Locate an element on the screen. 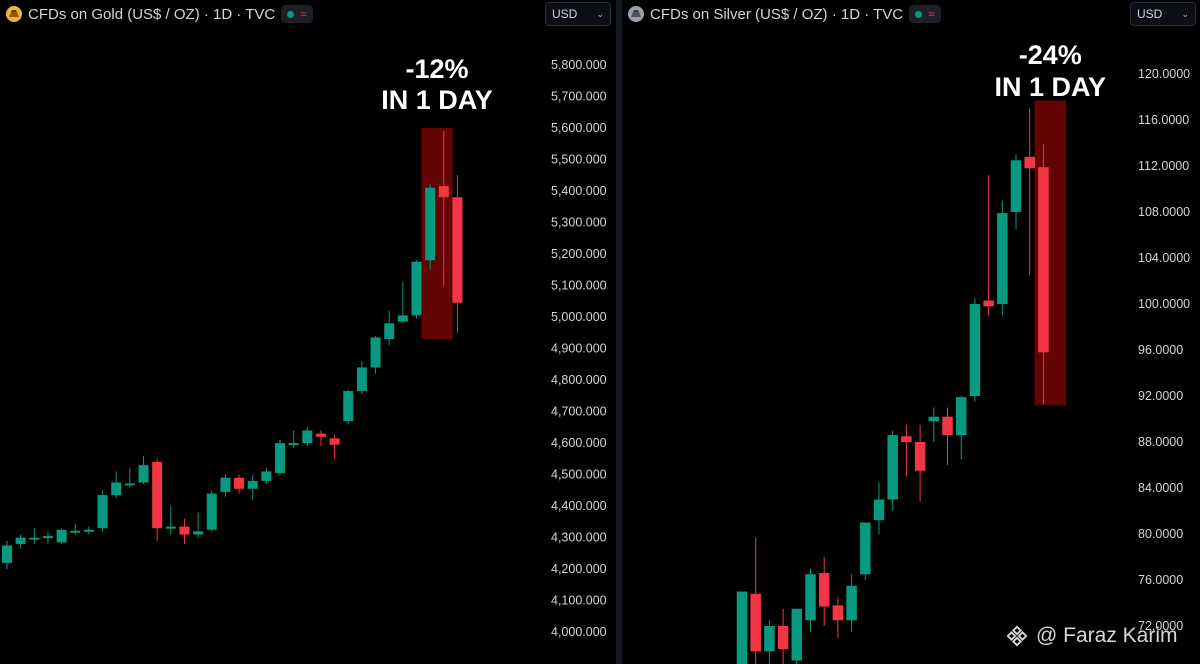  gold-chart-header: CFDs on Gold (US$ / OZ) · 1D · TVC ≈ is located at coordinates (159, 14).